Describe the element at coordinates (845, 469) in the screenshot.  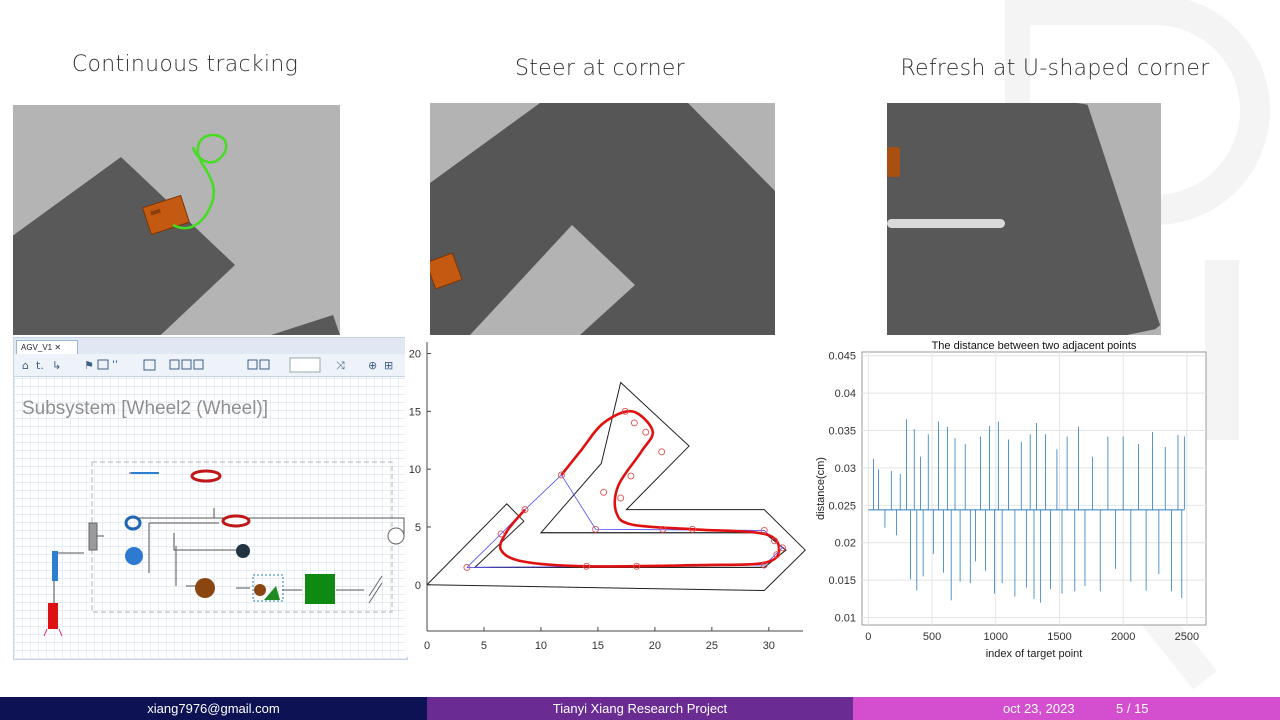
I see `y-tick-label: 0.03` at that location.